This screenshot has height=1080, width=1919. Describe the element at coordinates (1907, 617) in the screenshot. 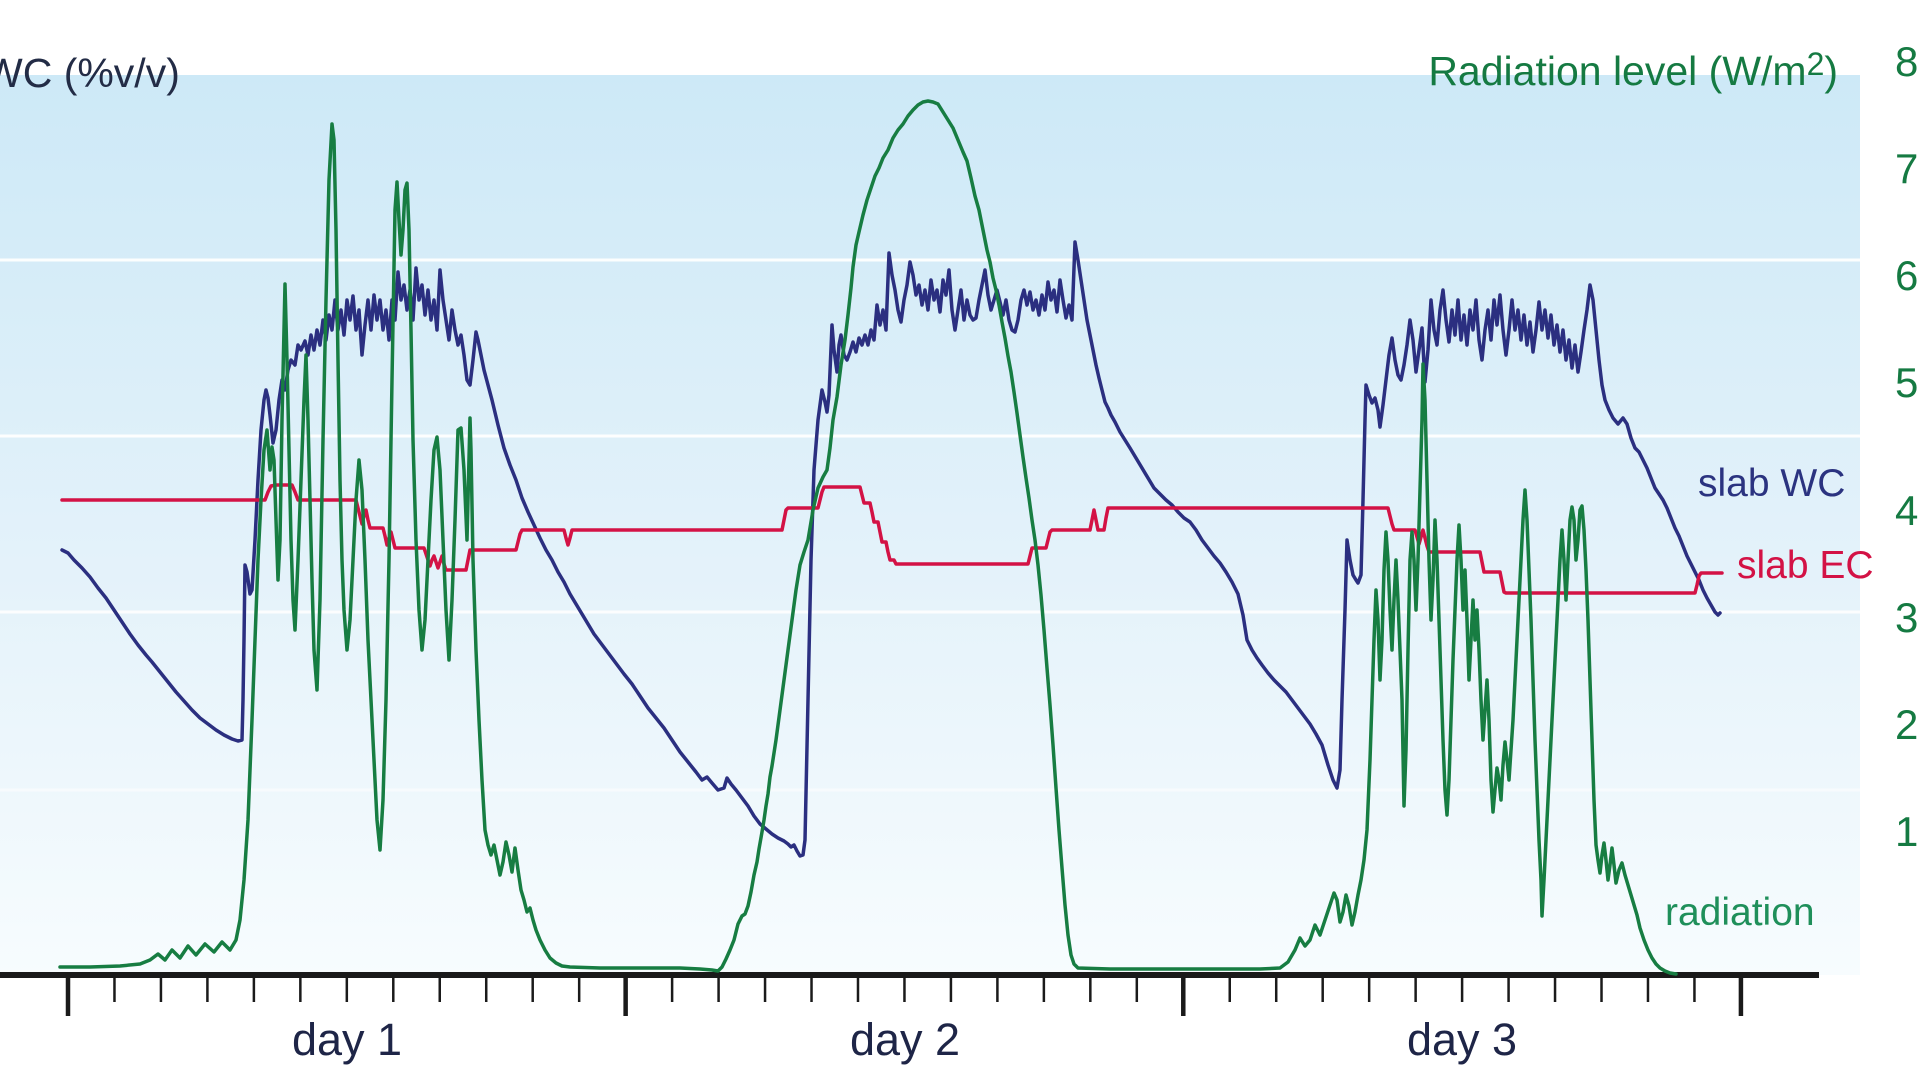

I see `right-axis-tick-label-3: 3` at that location.